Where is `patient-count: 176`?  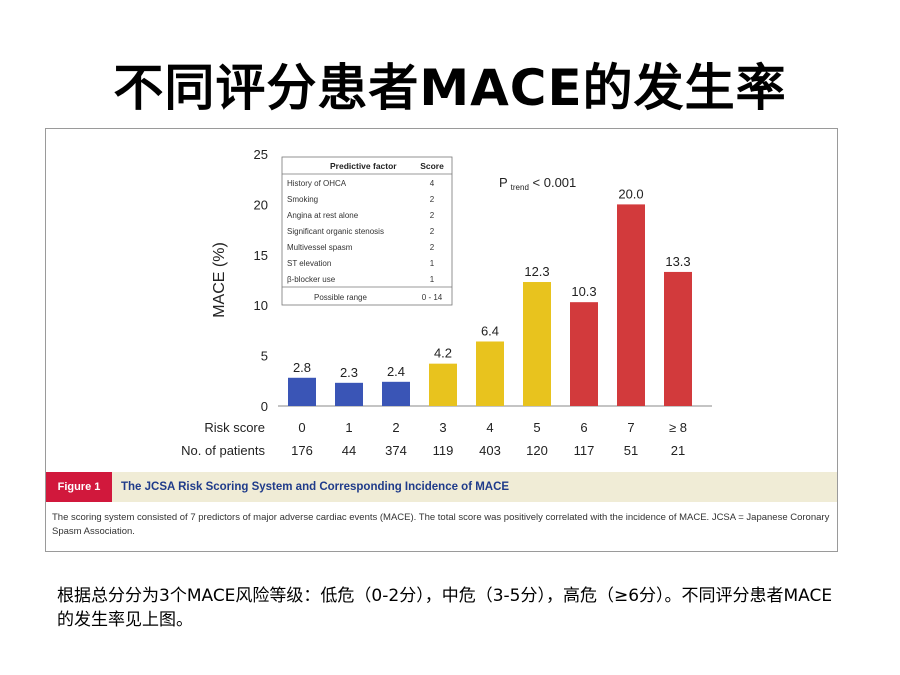 patient-count: 176 is located at coordinates (302, 450).